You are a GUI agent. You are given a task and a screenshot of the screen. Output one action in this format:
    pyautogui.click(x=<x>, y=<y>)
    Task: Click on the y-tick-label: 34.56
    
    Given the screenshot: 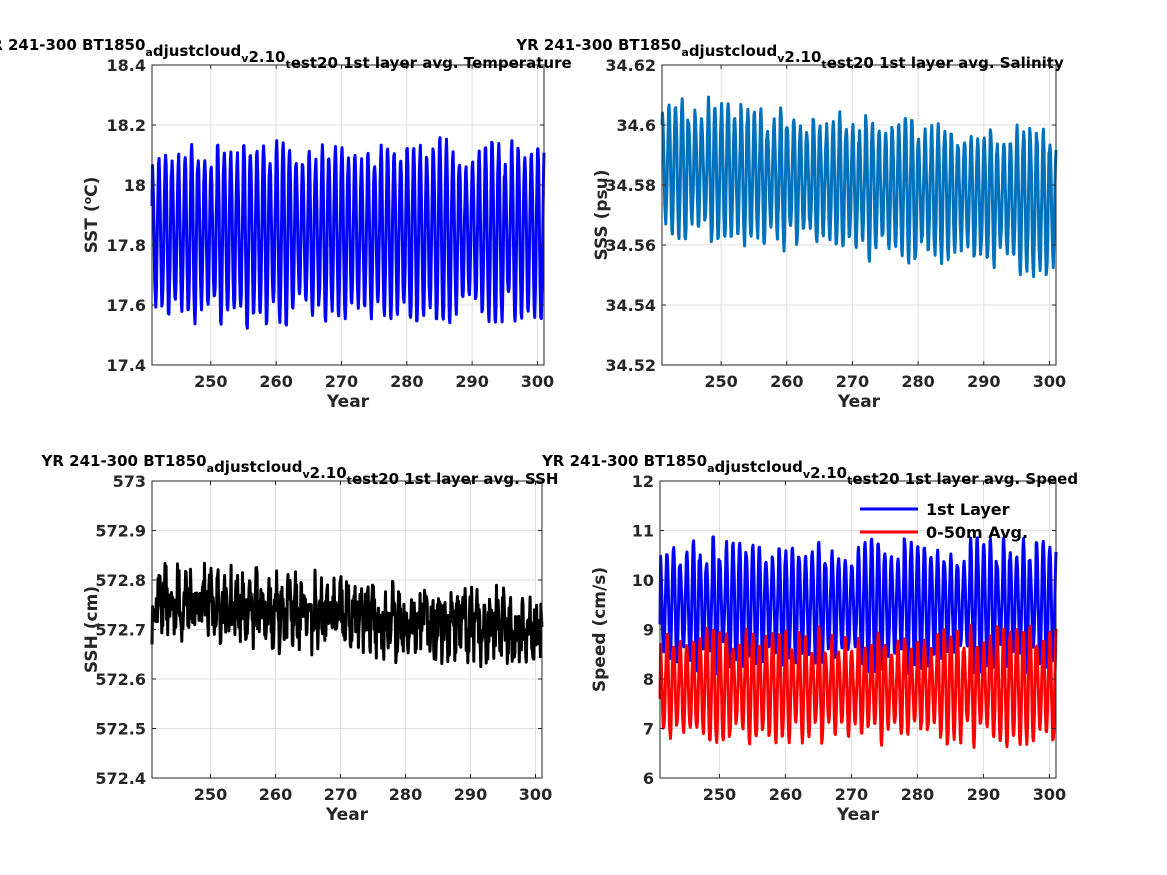 What is the action you would take?
    pyautogui.click(x=630, y=245)
    